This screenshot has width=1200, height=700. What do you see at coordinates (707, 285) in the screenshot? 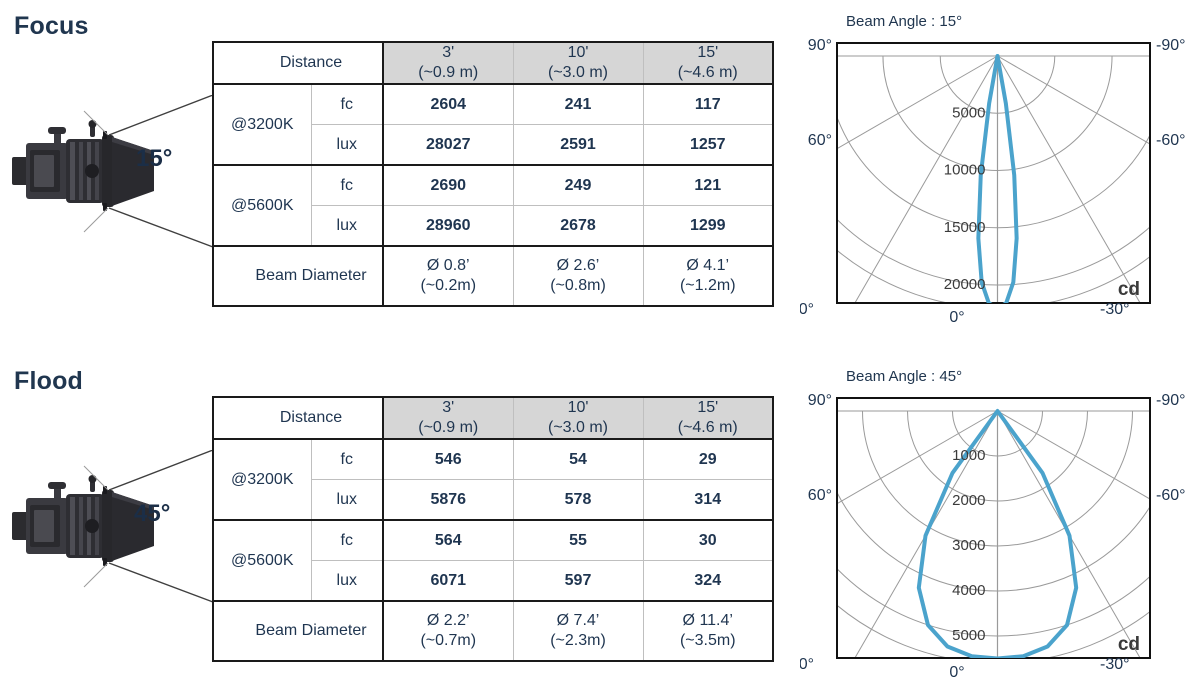
I see `beam-diameter-meters: (~1.2m)` at bounding box center [707, 285].